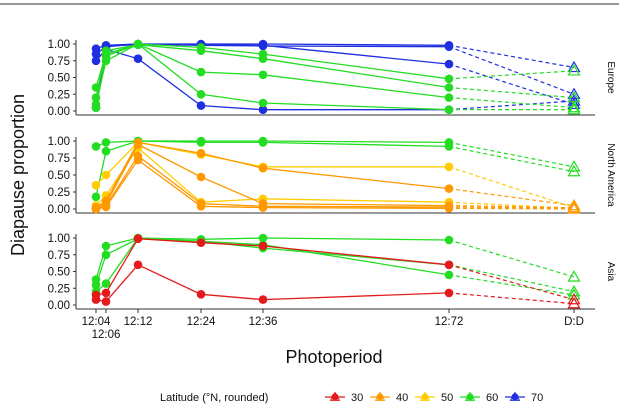  What do you see at coordinates (333, 357) in the screenshot?
I see `x-axis-title: Photoperiod` at bounding box center [333, 357].